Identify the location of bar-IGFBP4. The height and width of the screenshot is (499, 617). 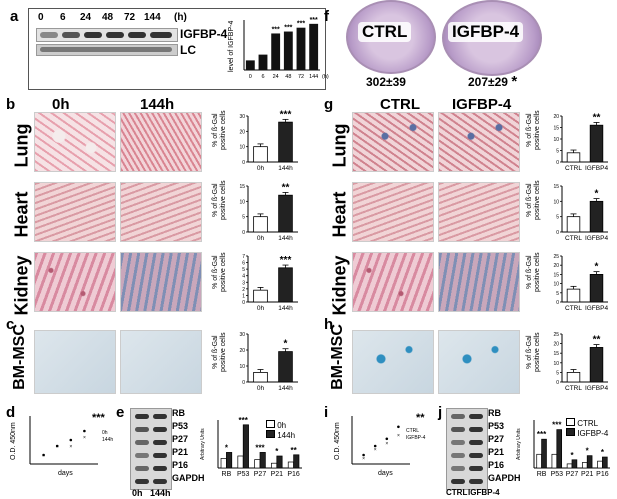
(596, 365).